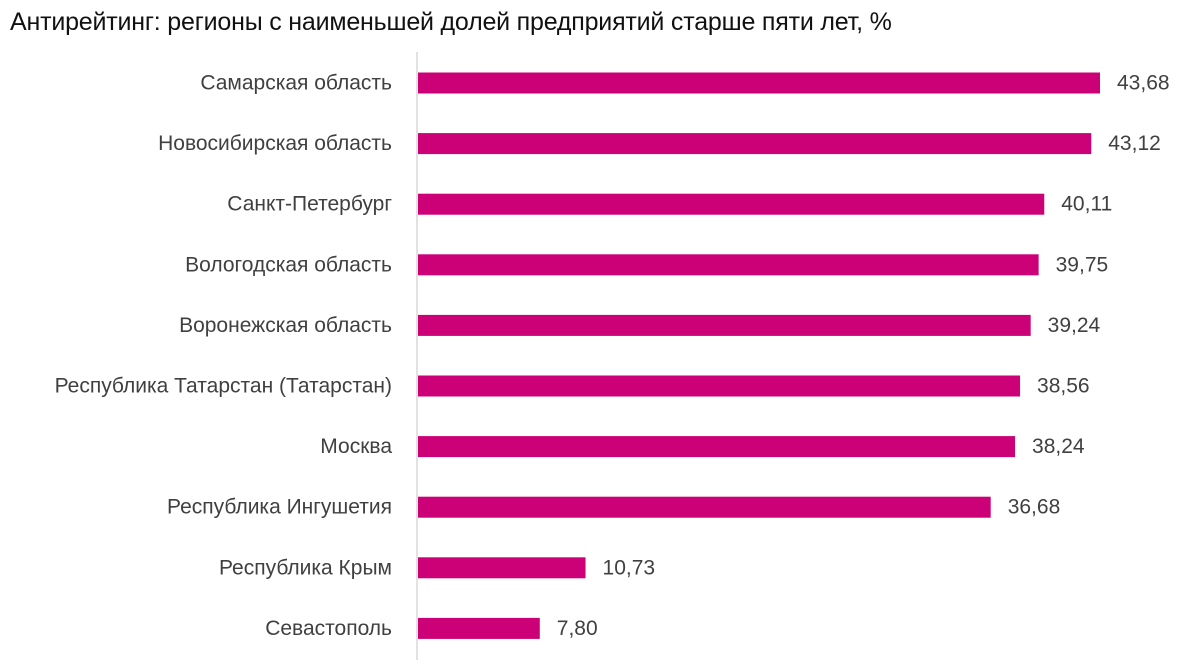 This screenshot has height=669, width=1187. Describe the element at coordinates (279, 507) in the screenshot. I see `category-label: Республика Ингушетия` at that location.